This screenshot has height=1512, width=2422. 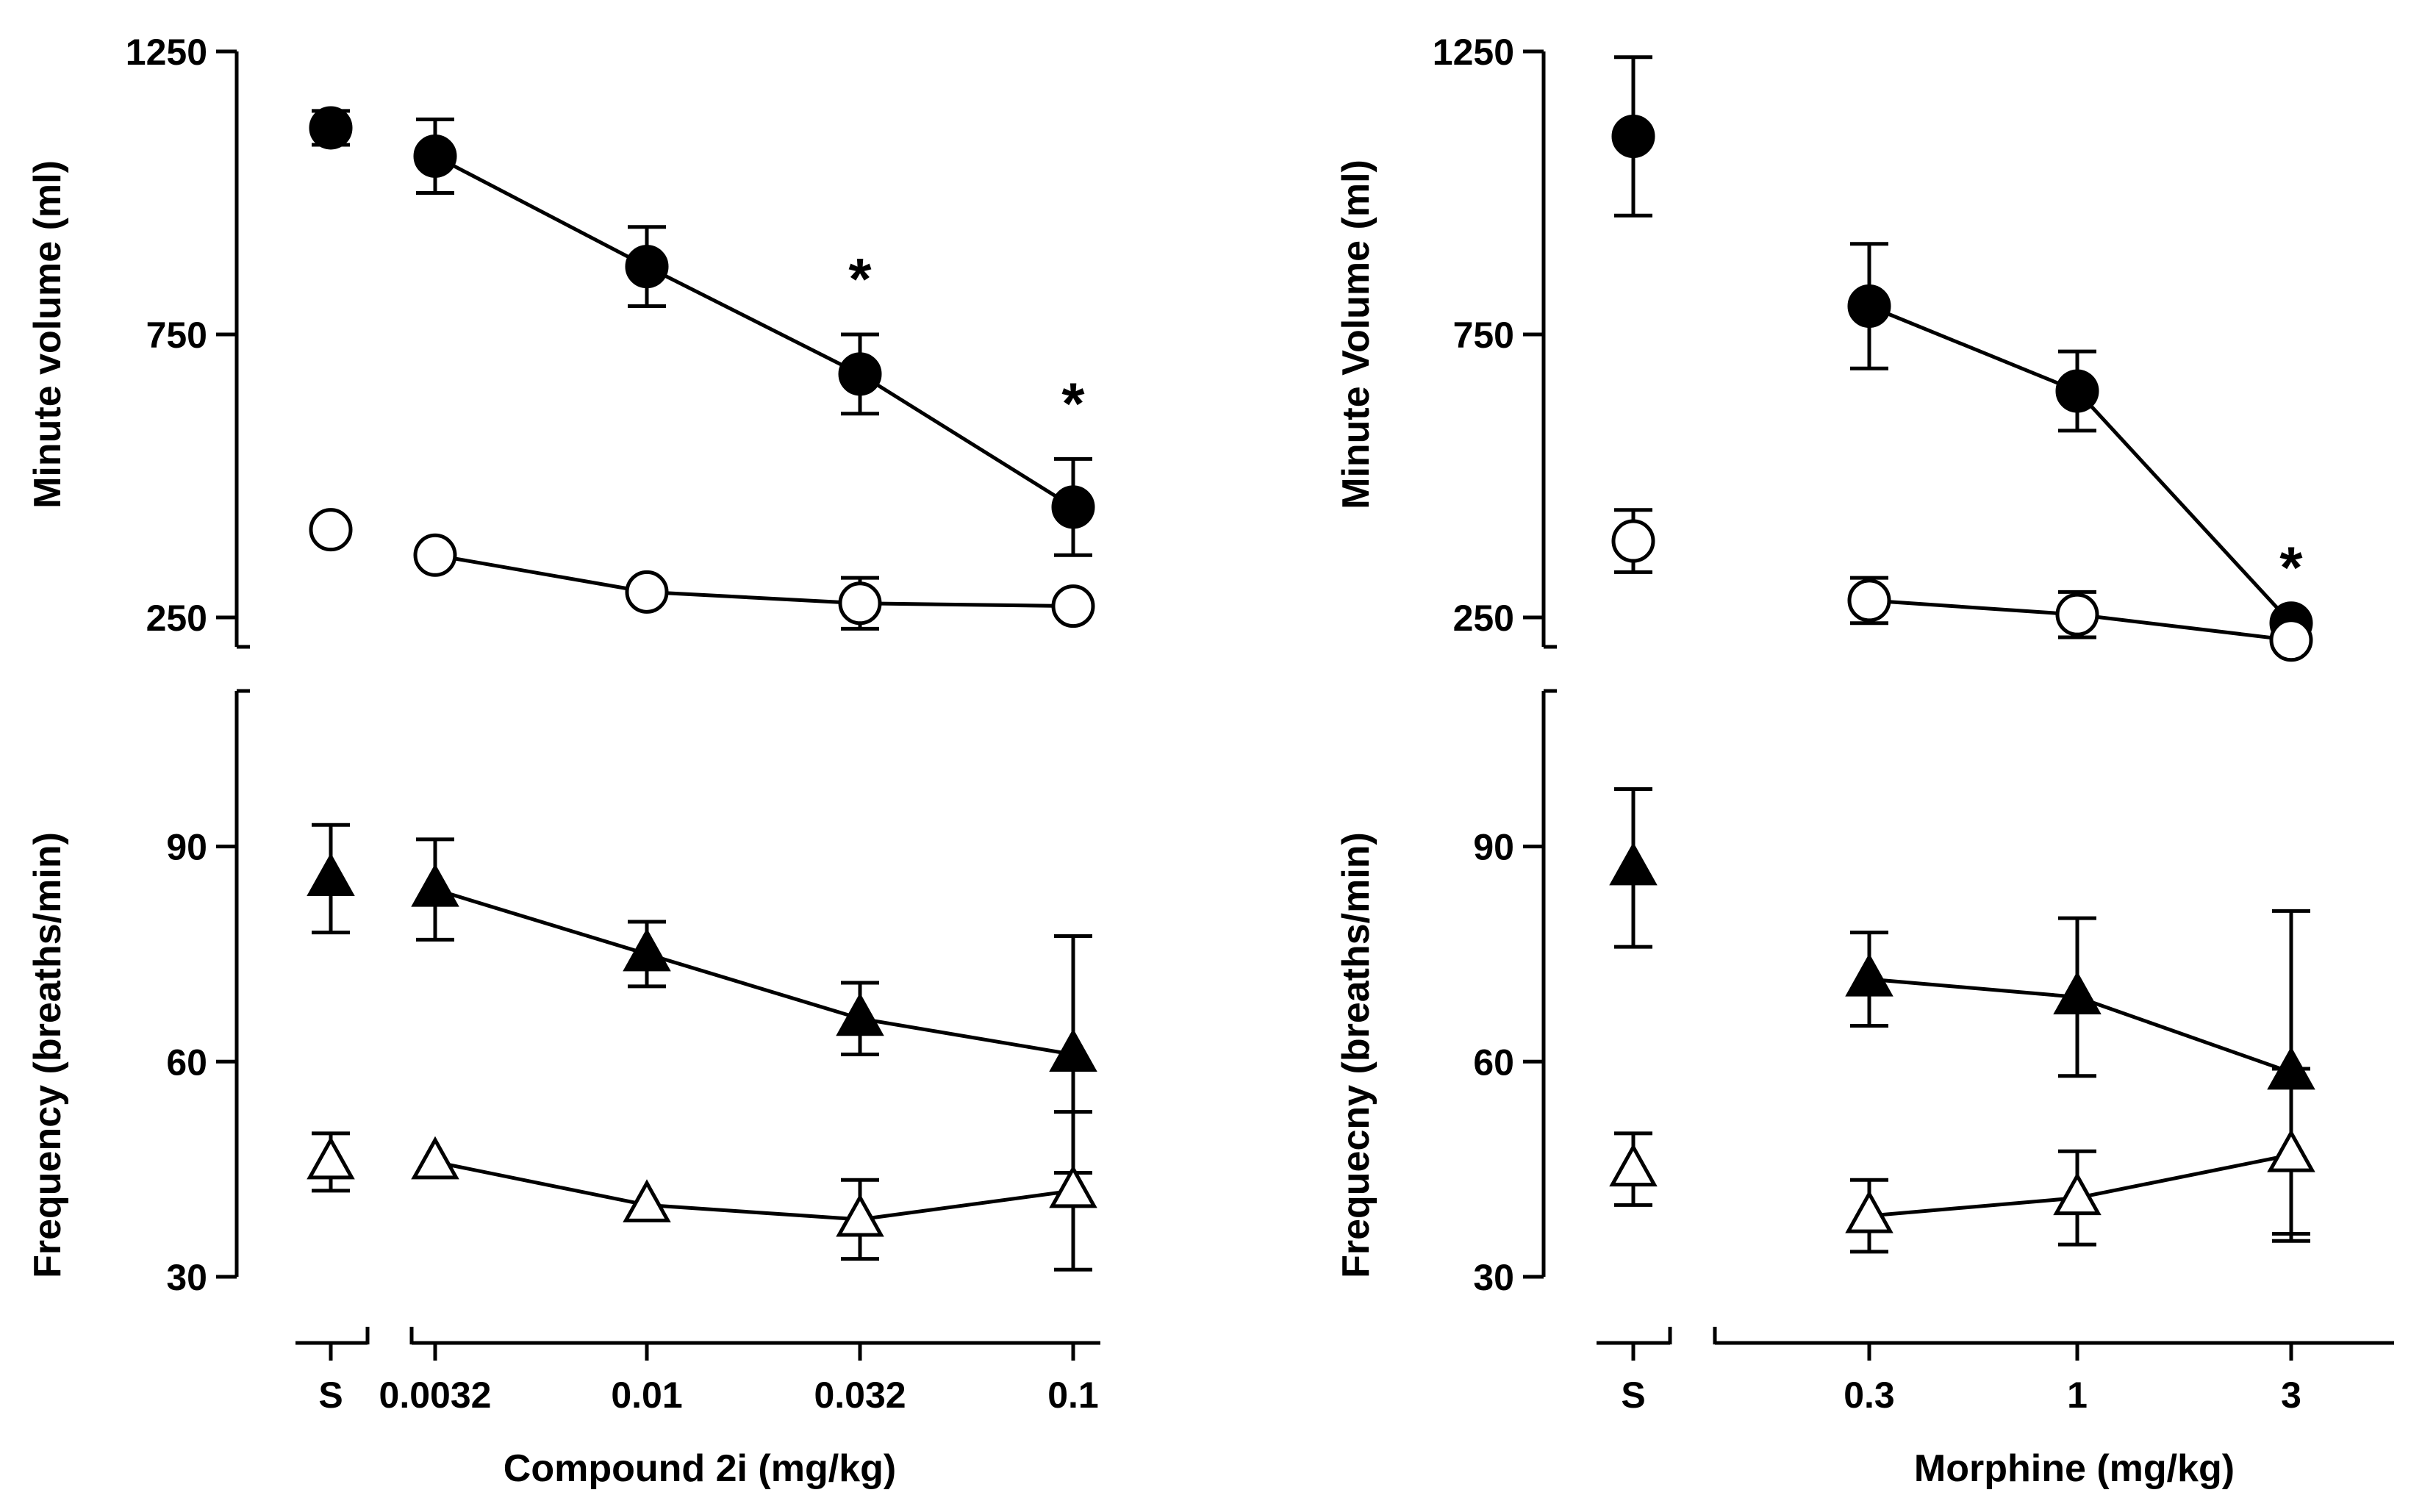 What do you see at coordinates (1356, 334) in the screenshot?
I see `right-top-ylabel: Minute Volume (ml)` at bounding box center [1356, 334].